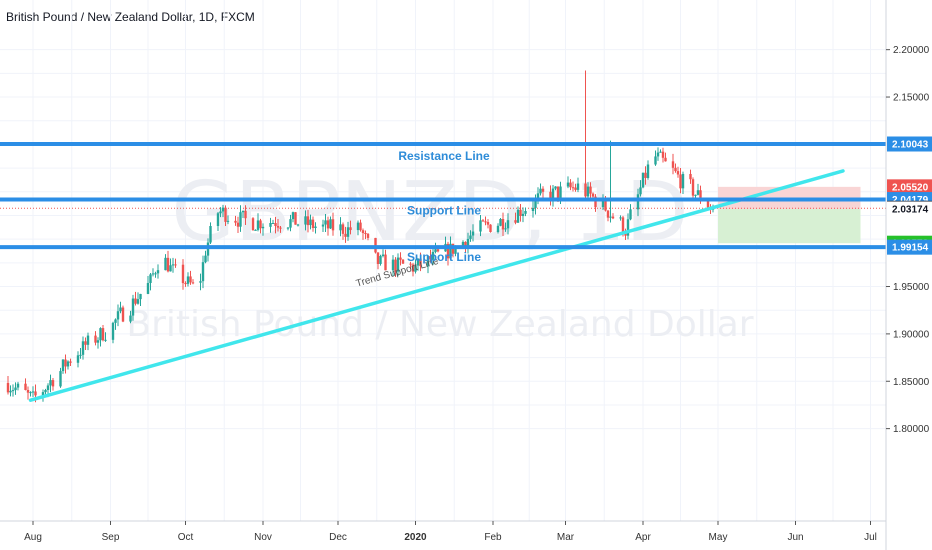 The image size is (932, 550). What do you see at coordinates (439, 324) in the screenshot?
I see `watermark-name: British Pound / New Zealand Dollar` at bounding box center [439, 324].